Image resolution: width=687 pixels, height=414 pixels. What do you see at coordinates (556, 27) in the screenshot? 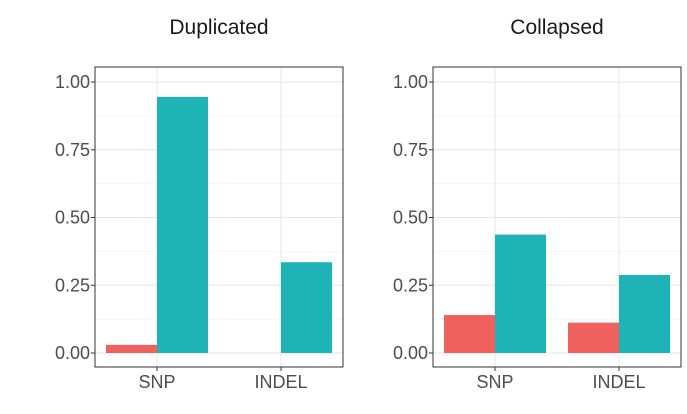
I see `panel-title: Collapsed` at bounding box center [556, 27].